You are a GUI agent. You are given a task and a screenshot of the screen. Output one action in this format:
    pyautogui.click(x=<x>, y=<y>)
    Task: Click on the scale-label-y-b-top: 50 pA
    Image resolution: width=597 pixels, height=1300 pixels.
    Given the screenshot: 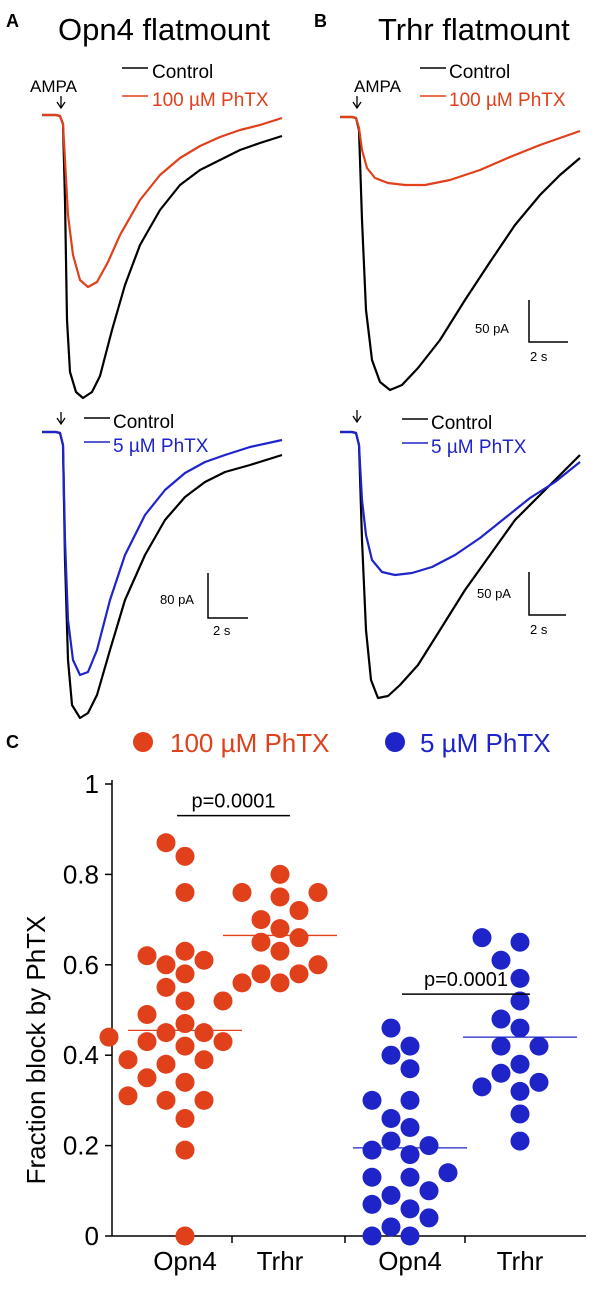 What is the action you would take?
    pyautogui.click(x=492, y=328)
    